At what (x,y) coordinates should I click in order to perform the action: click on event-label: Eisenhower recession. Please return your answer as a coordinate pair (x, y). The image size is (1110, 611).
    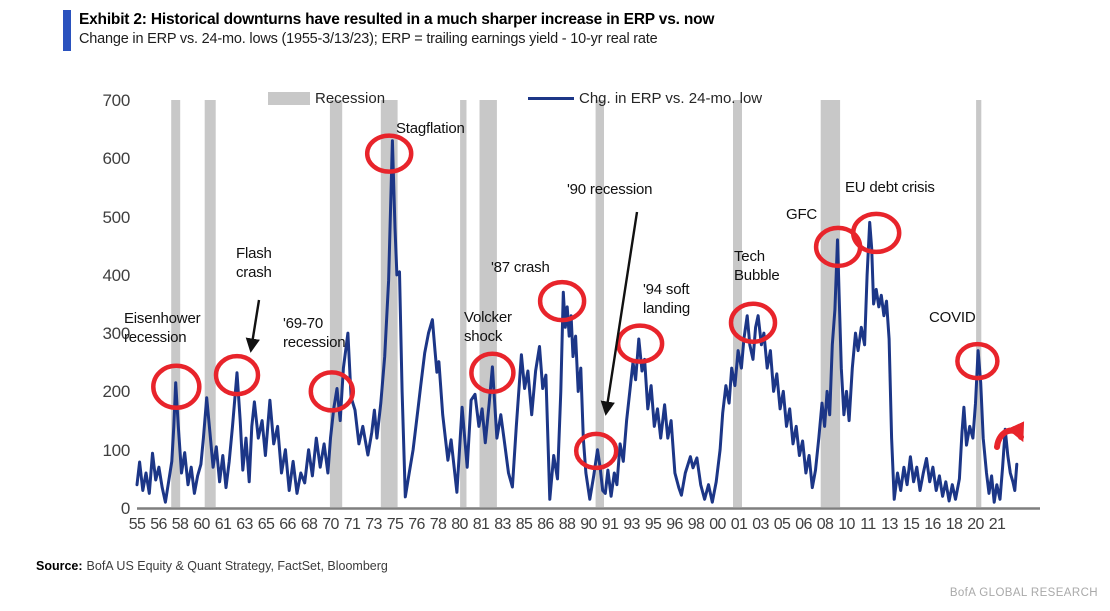
    Looking at the image, I should click on (162, 328).